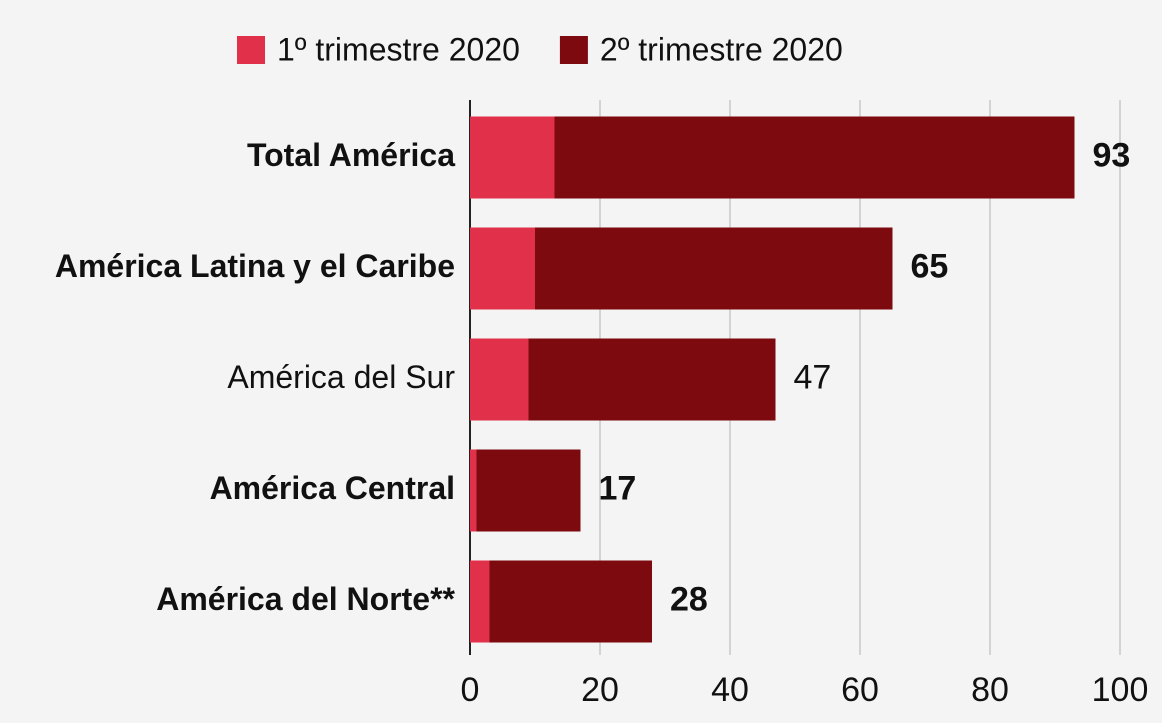 Image resolution: width=1162 pixels, height=723 pixels. I want to click on category-label: América del Sur, so click(341, 377).